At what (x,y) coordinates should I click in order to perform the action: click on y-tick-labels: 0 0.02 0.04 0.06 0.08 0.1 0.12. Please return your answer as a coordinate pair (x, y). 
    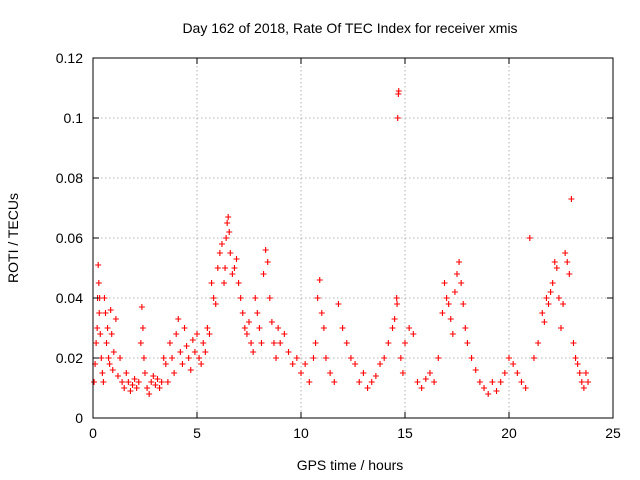
    Looking at the image, I should click on (69, 238).